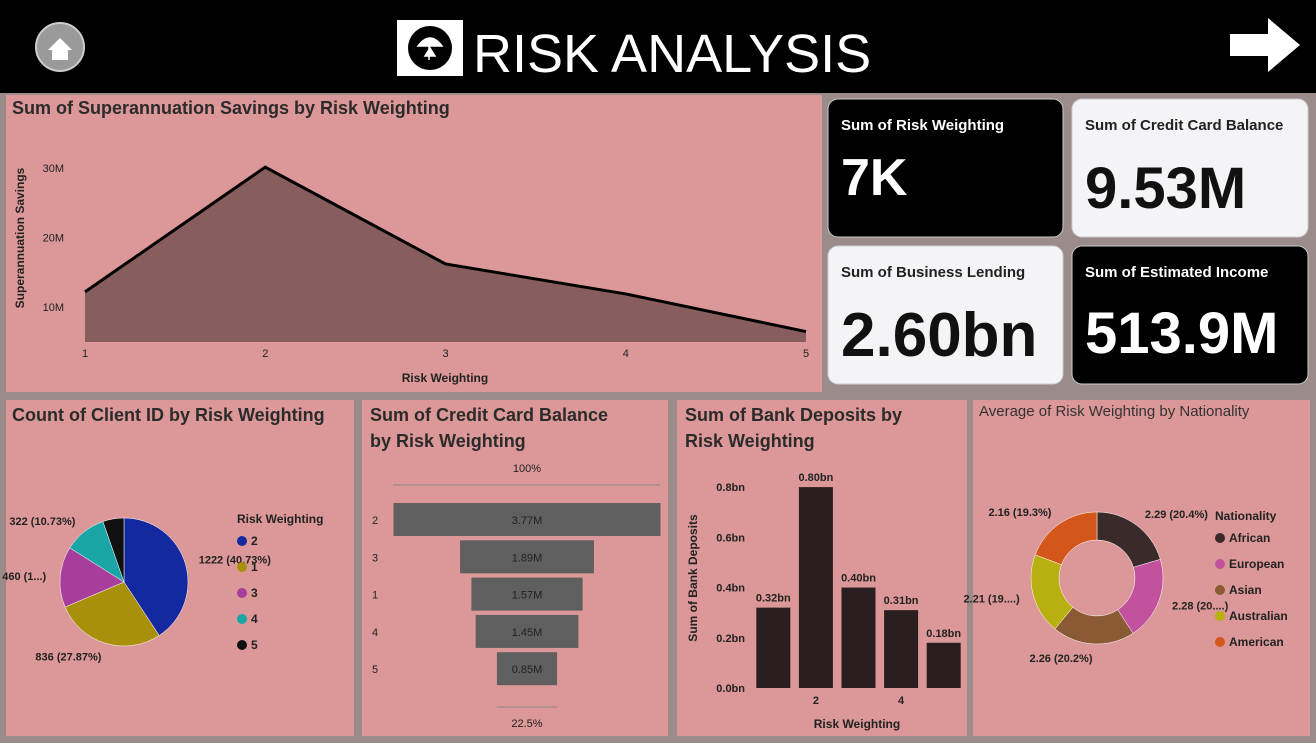  I want to click on header-bar, so click(658, 46).